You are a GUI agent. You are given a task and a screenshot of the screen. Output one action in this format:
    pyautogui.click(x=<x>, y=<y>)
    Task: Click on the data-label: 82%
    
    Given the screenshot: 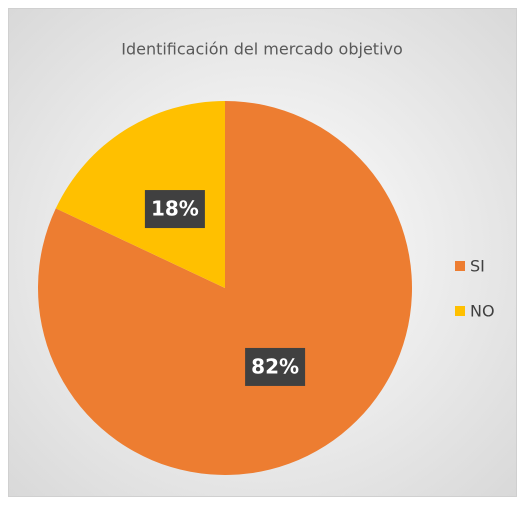 What is the action you would take?
    pyautogui.click(x=275, y=366)
    